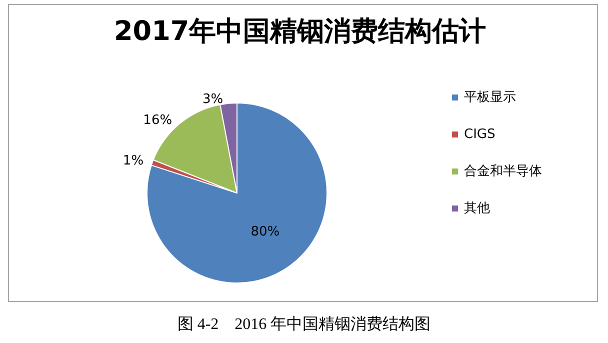 The height and width of the screenshot is (343, 608). What do you see at coordinates (480, 134) in the screenshot?
I see `legend-label: CIGS` at bounding box center [480, 134].